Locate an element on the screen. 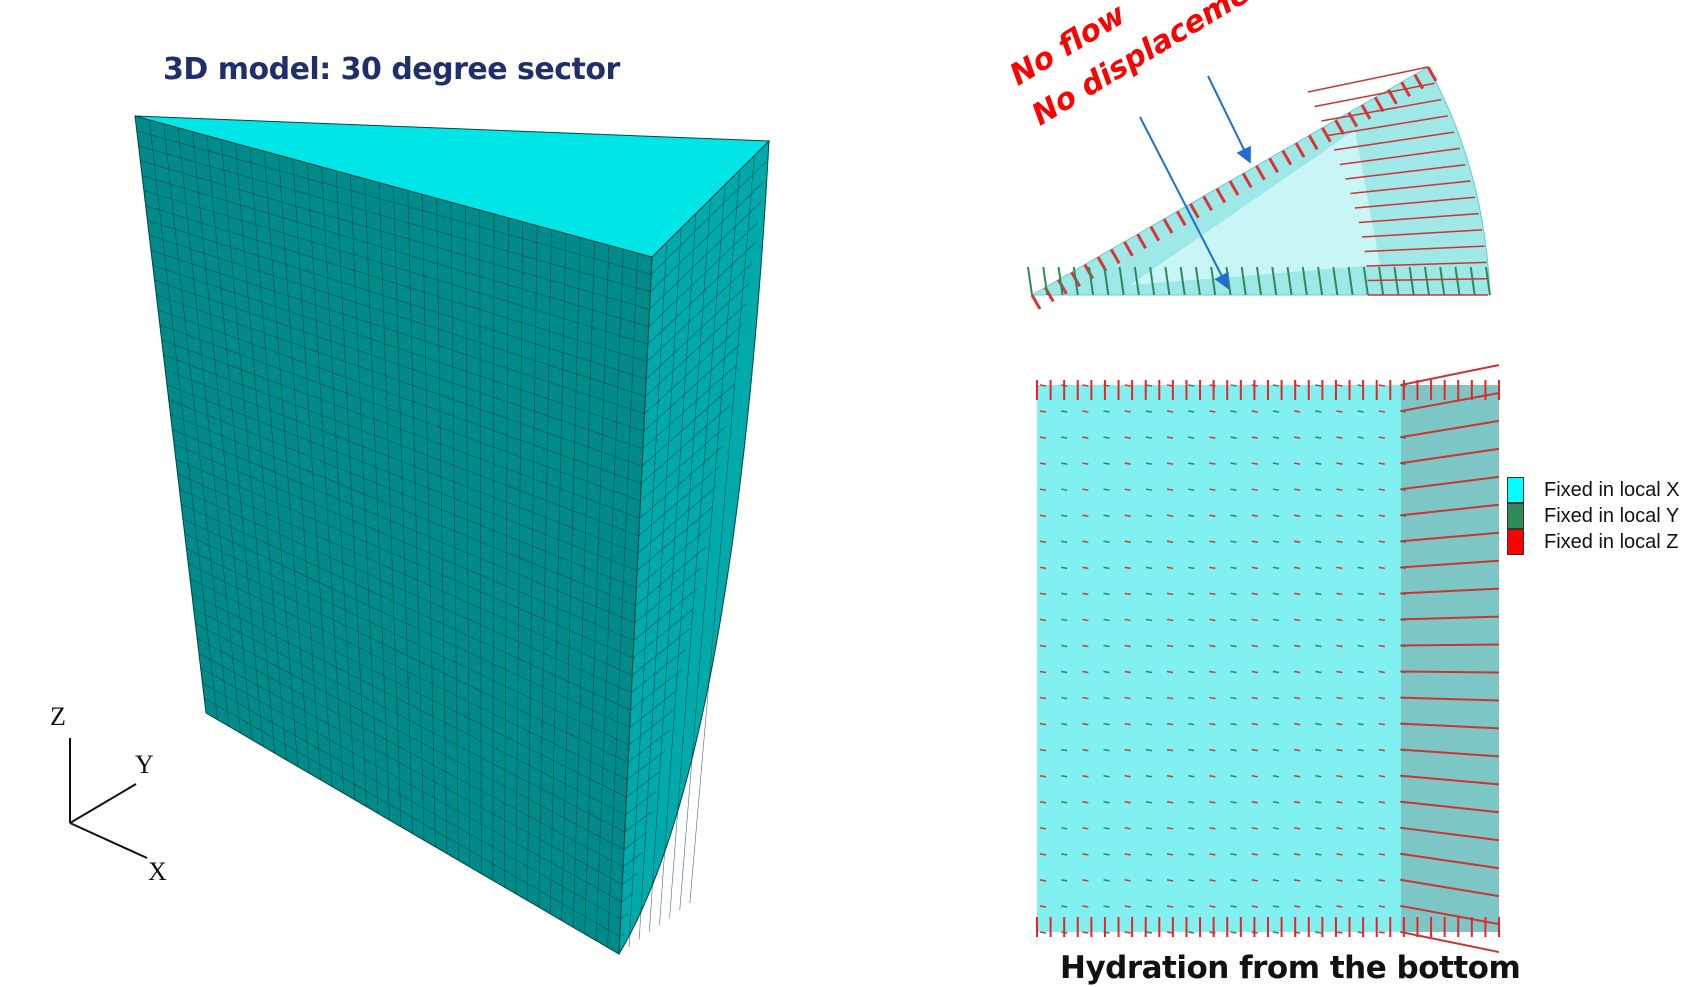 This screenshot has height=987, width=1694. arrow-no-displacement is located at coordinates (1184, 203).